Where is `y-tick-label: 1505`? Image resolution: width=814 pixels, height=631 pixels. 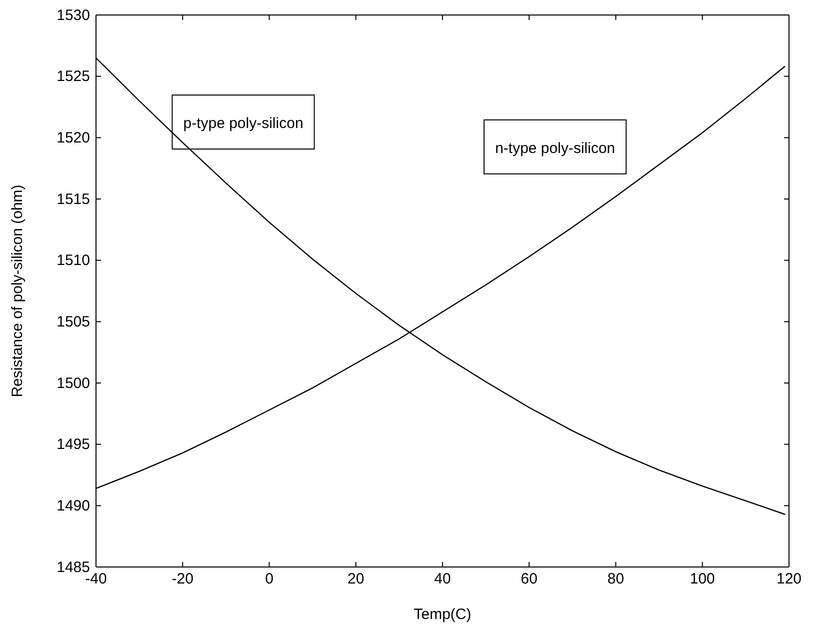
y-tick-label: 1505 is located at coordinates (73, 321).